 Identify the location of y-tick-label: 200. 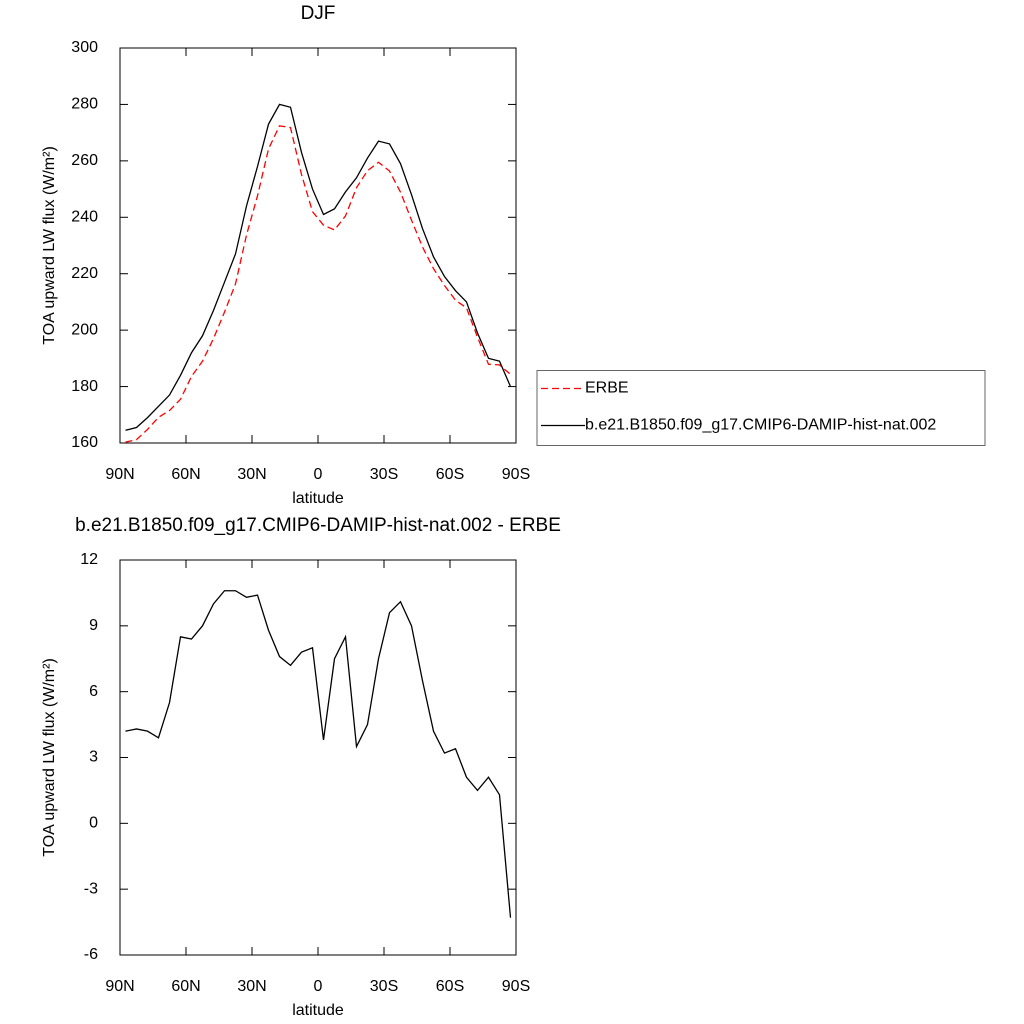
(84, 329).